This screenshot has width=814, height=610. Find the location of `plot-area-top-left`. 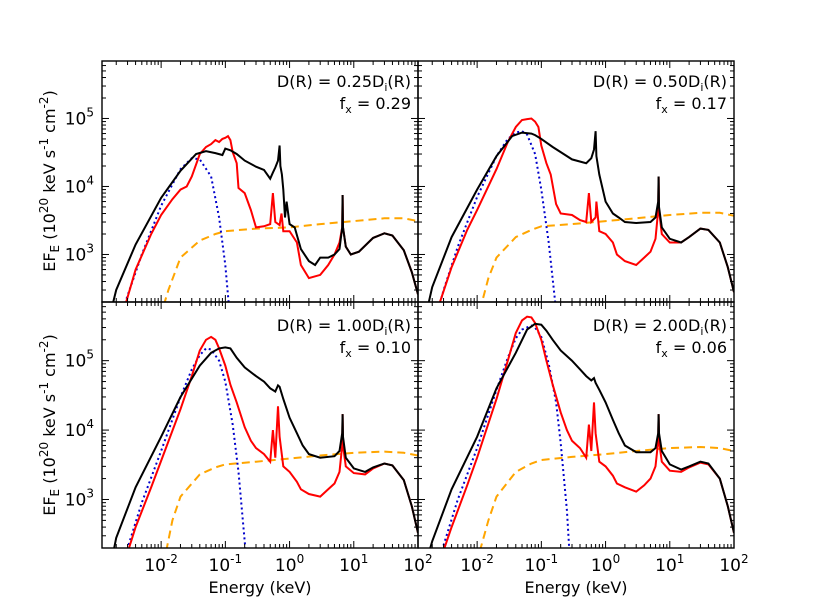

plot-area-top-left is located at coordinates (265, 218).